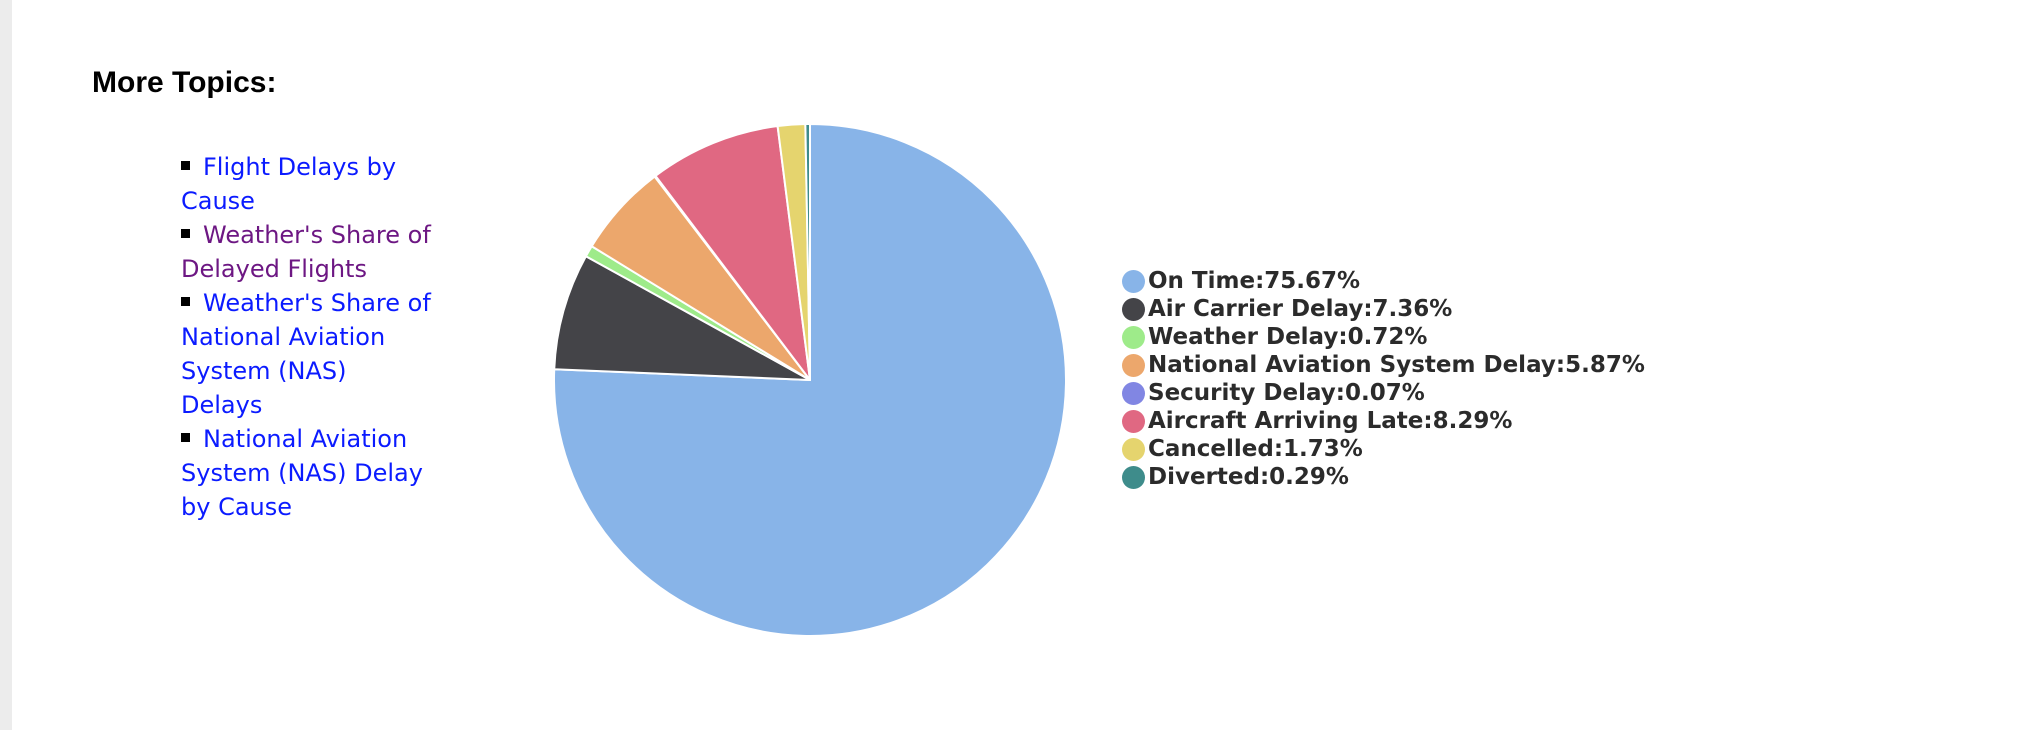  What do you see at coordinates (1376, 337) in the screenshot?
I see `legend-value: 0.72` at bounding box center [1376, 337].